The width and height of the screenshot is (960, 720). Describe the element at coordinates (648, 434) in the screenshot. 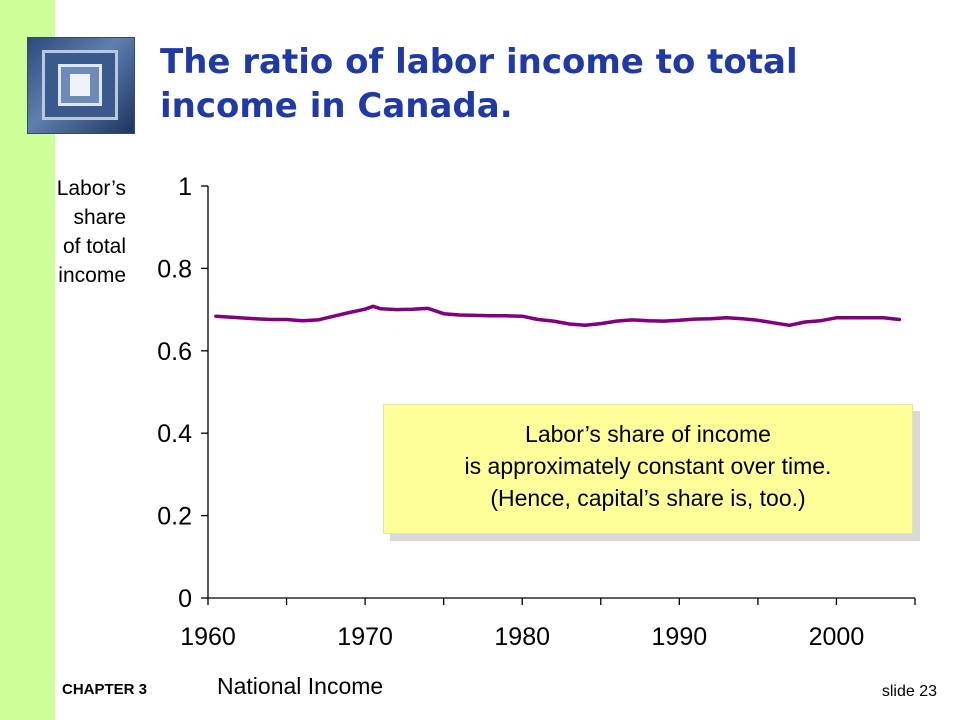

I see `callout-line: Labor’s share of income` at that location.